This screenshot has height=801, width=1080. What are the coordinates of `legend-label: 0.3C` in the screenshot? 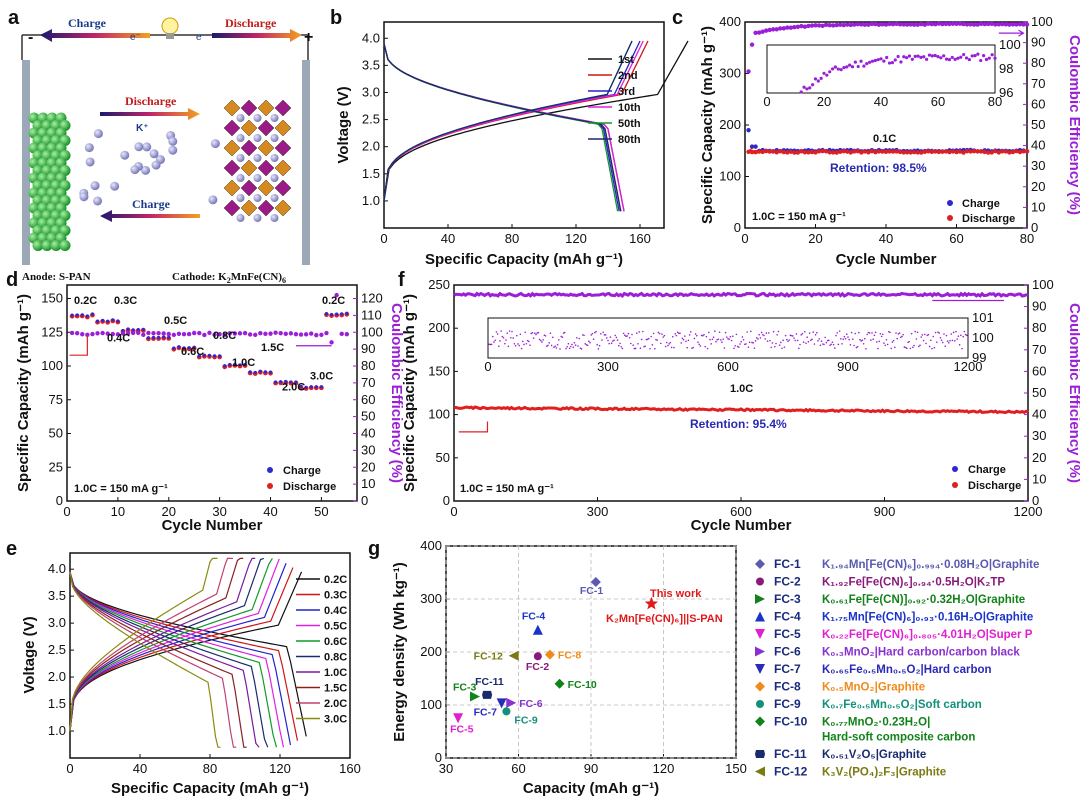 It's located at (335, 596).